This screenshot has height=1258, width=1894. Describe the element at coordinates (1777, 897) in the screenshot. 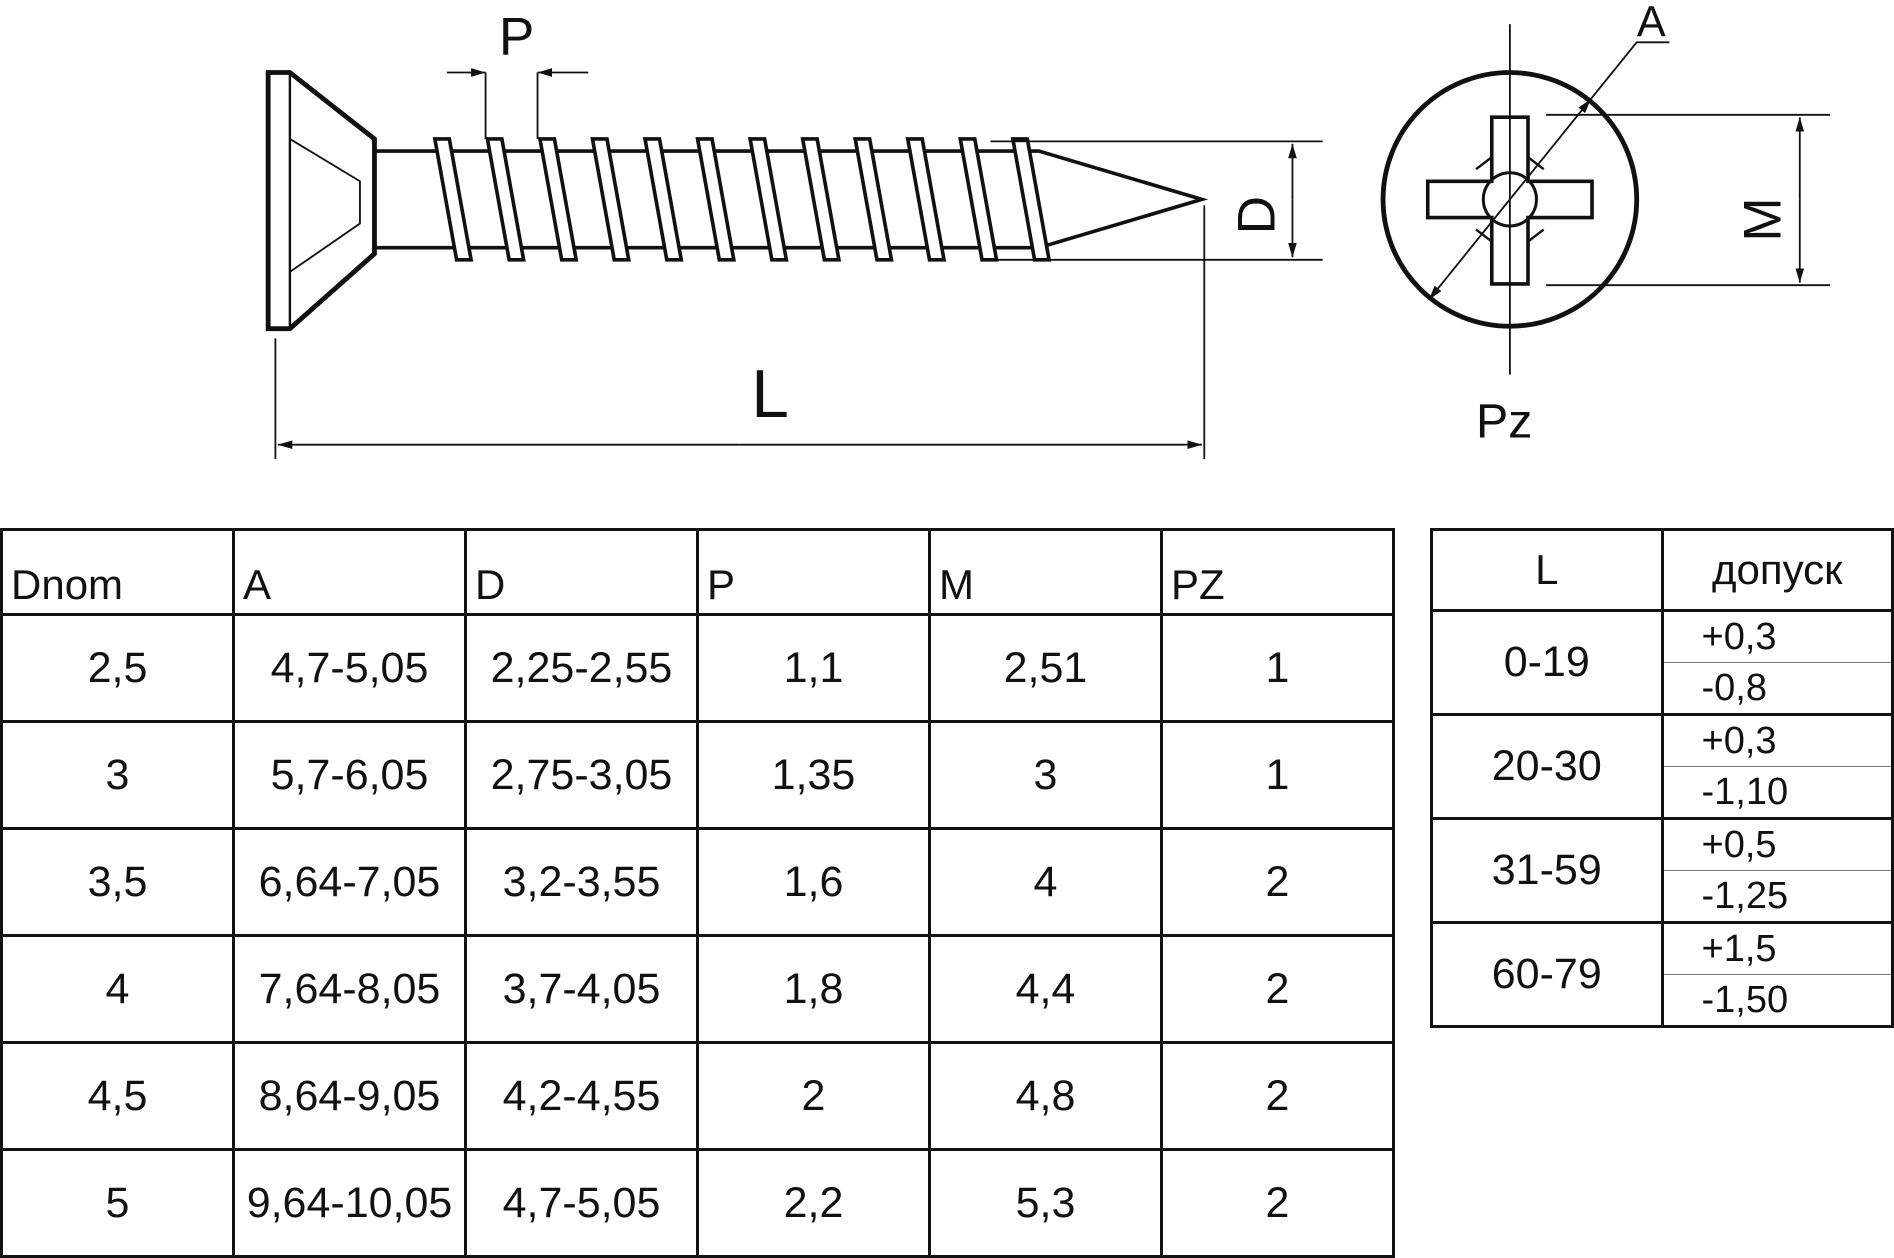

I see `tolerance-minus: -1,25` at that location.